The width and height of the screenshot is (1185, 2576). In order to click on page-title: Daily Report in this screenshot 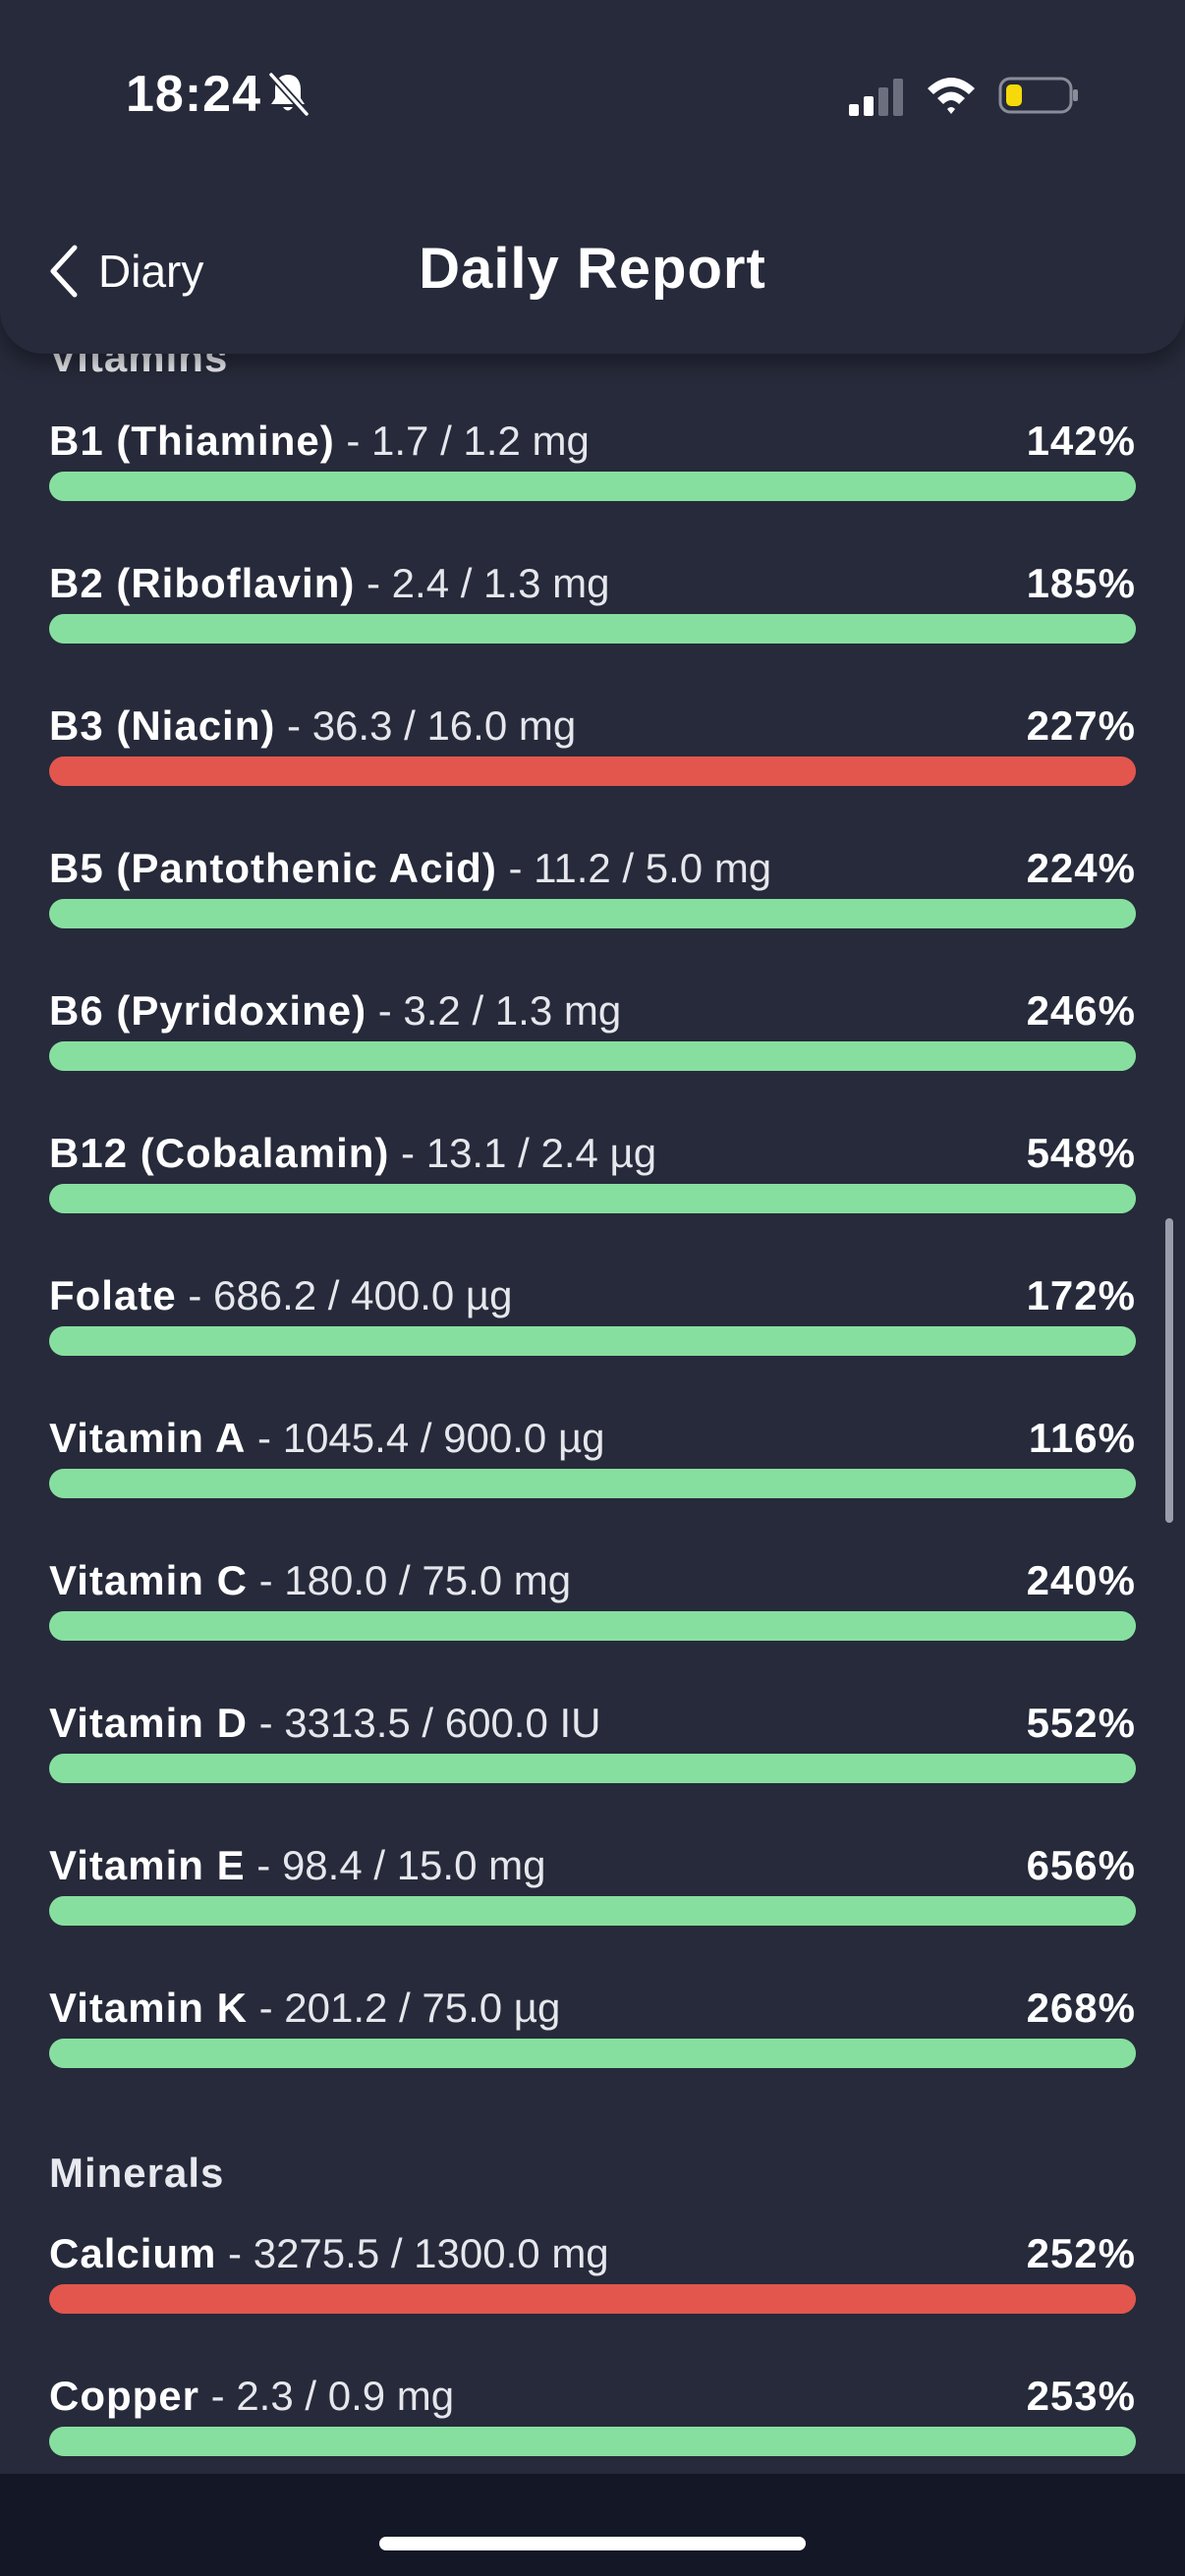, I will do `click(592, 269)`.